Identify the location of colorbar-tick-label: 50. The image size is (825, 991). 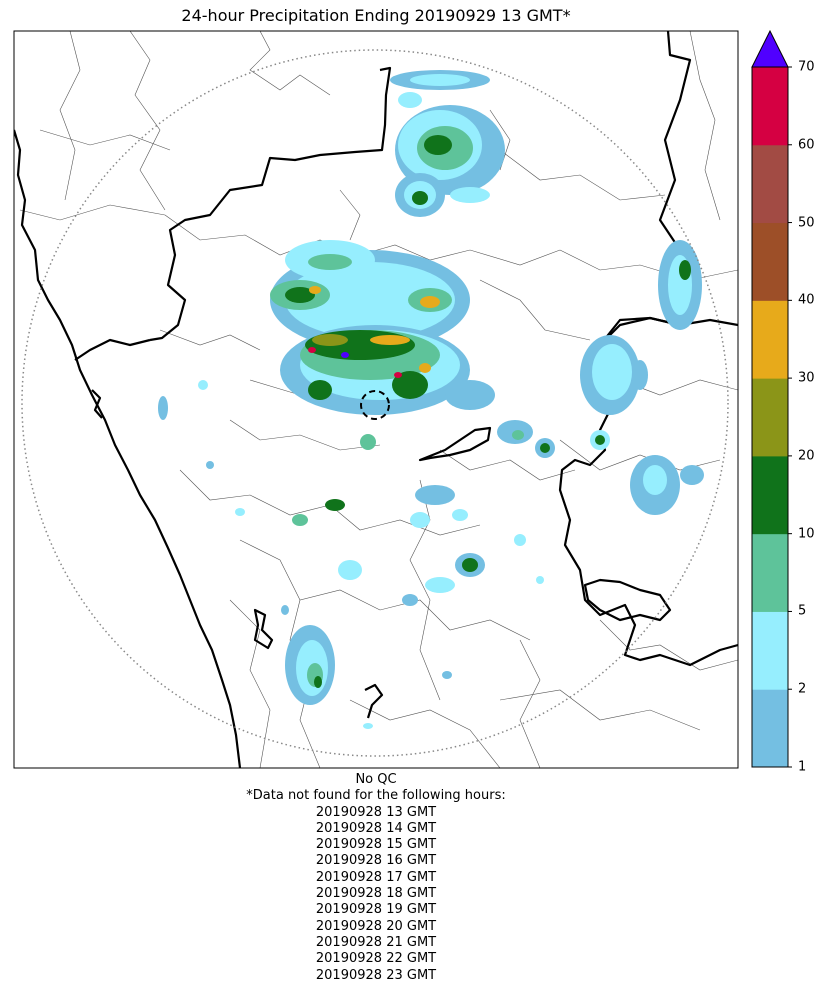
(806, 223).